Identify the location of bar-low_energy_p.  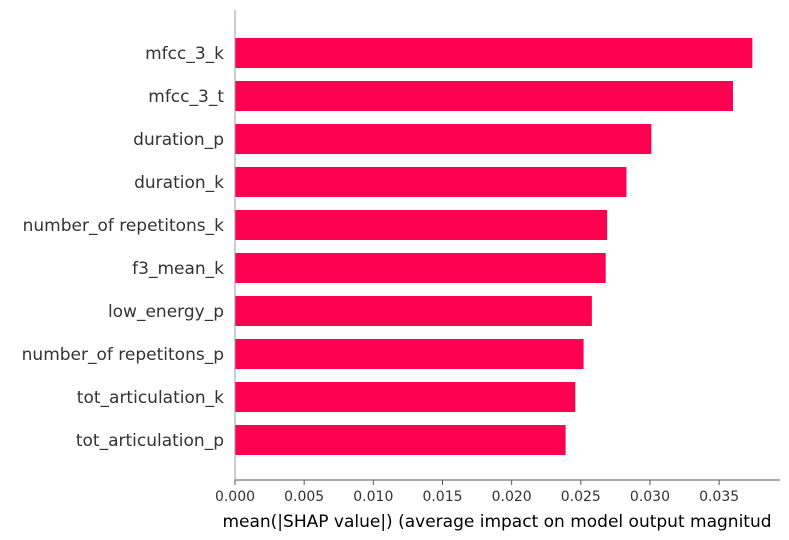
(413, 311).